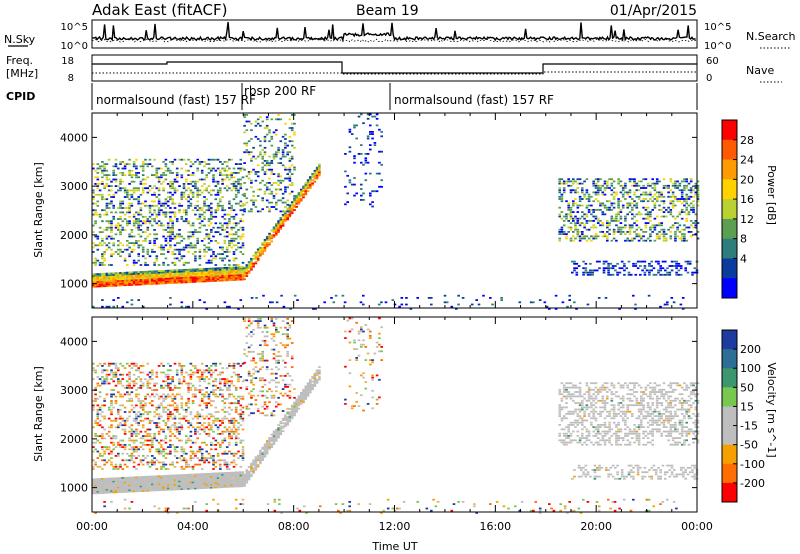  I want to click on power-colorbar: 28 24 20 16 12 8 4, so click(737, 209).